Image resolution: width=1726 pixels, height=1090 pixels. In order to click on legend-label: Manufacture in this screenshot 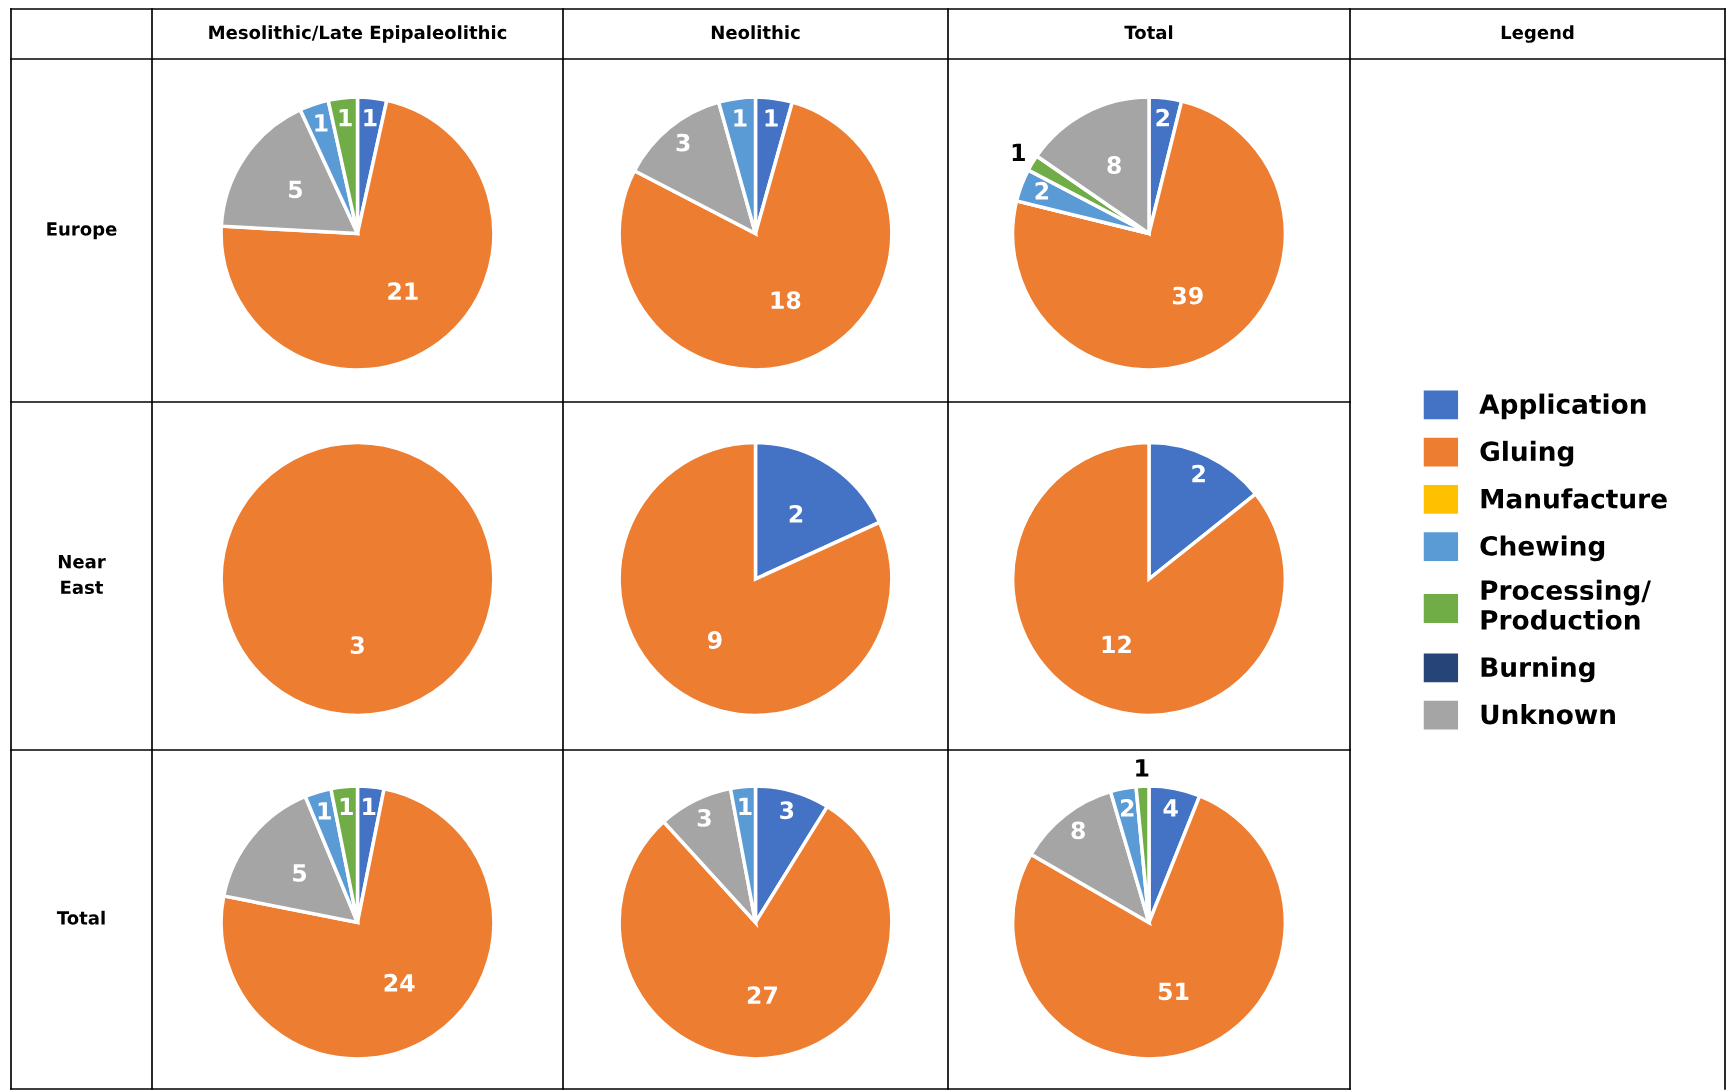, I will do `click(1574, 498)`.